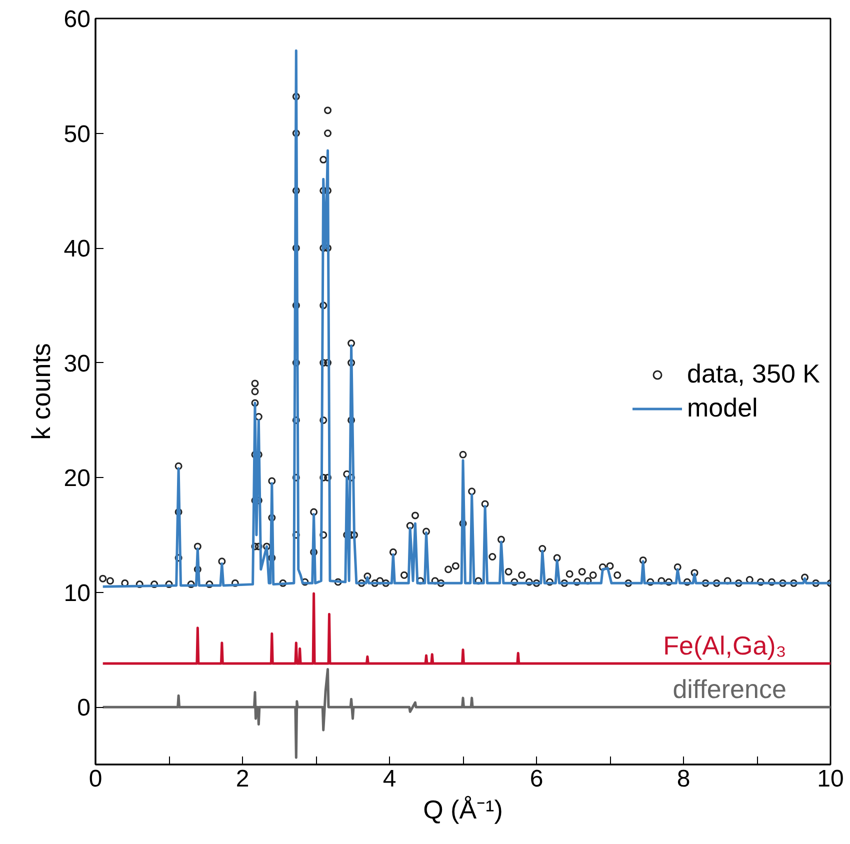 The width and height of the screenshot is (850, 844). I want to click on x-tick-label: 8, so click(683, 779).